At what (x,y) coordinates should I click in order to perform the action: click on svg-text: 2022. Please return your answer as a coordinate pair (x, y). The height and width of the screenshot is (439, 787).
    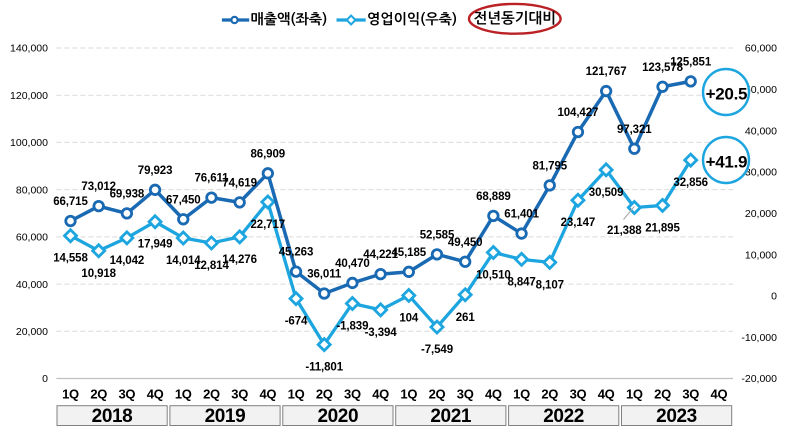
    Looking at the image, I should click on (563, 416).